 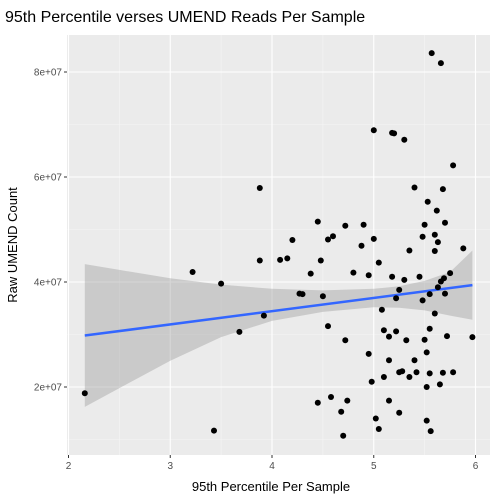 What do you see at coordinates (48, 283) in the screenshot?
I see `y-tick-label: 4e+07` at bounding box center [48, 283].